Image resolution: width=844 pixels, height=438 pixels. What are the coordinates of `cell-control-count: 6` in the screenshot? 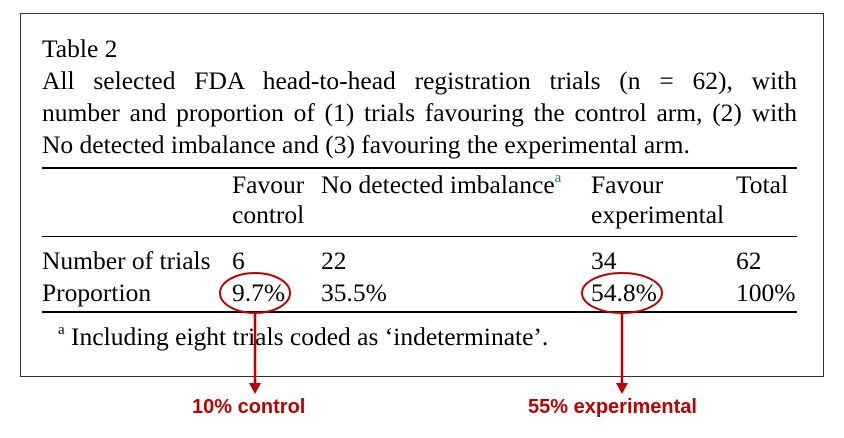 It's located at (238, 260).